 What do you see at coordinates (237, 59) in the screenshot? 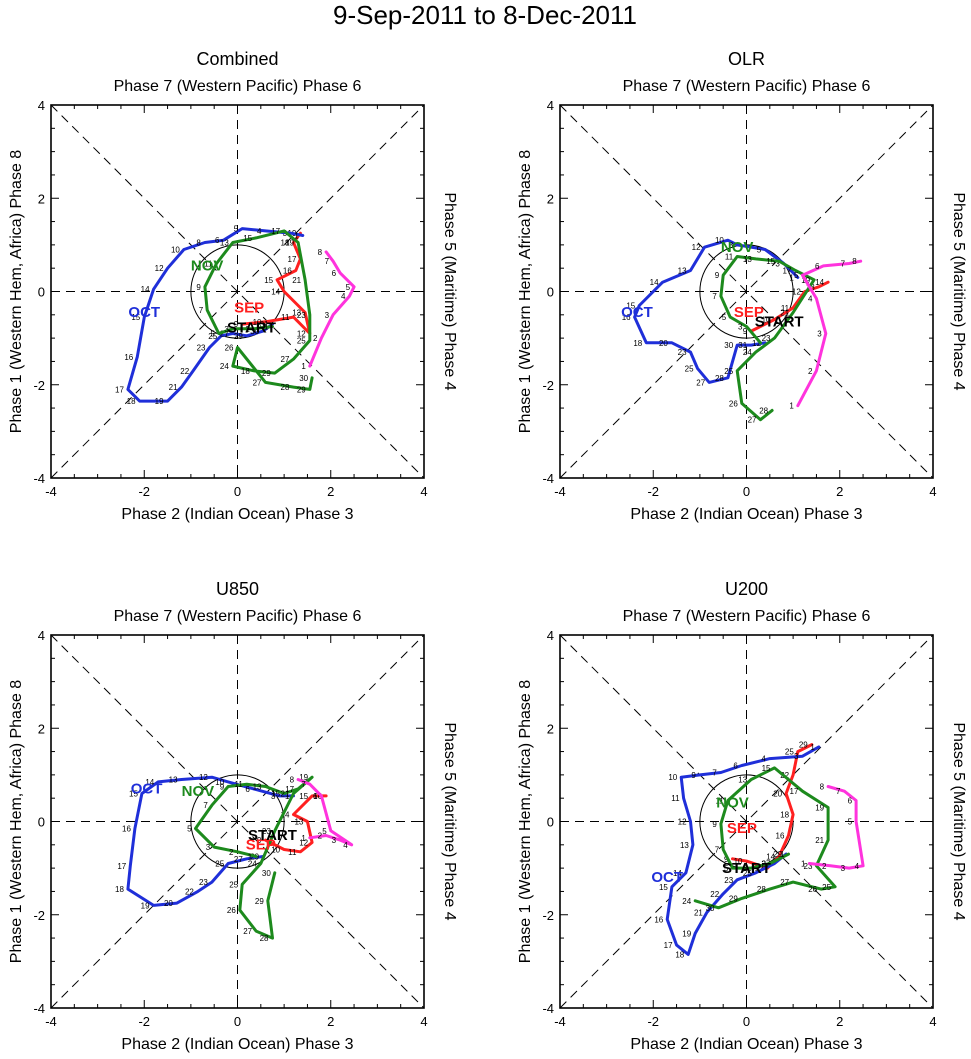
I see `panel-title: Combined` at bounding box center [237, 59].